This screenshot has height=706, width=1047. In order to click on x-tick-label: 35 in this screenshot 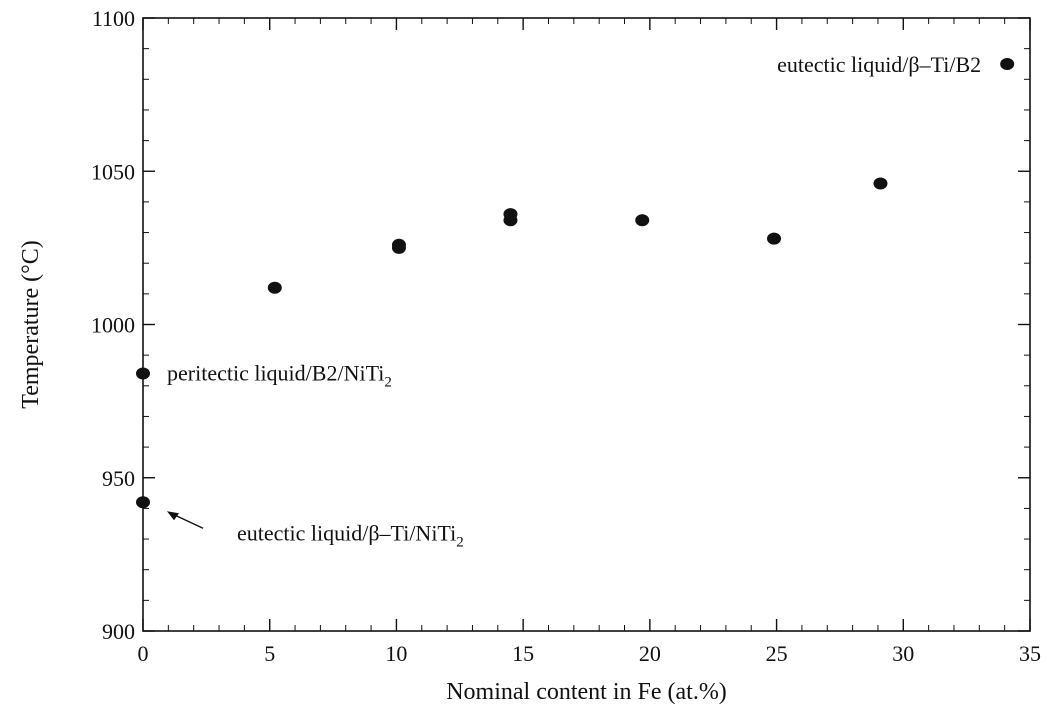, I will do `click(1030, 653)`.